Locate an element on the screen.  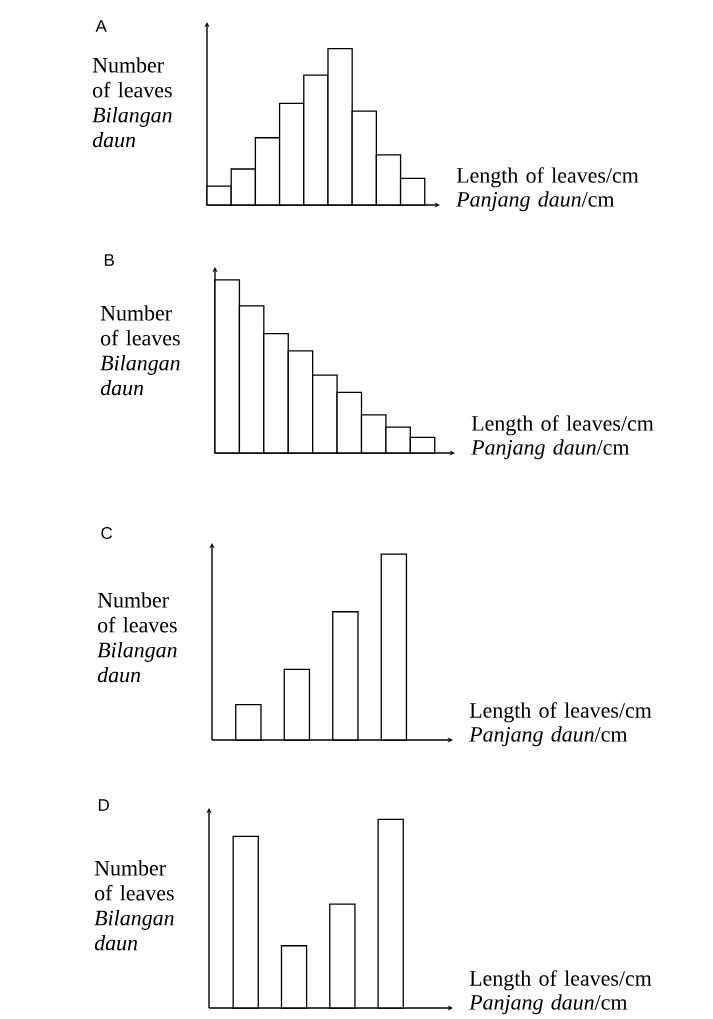
chart-title: D is located at coordinates (103, 805).